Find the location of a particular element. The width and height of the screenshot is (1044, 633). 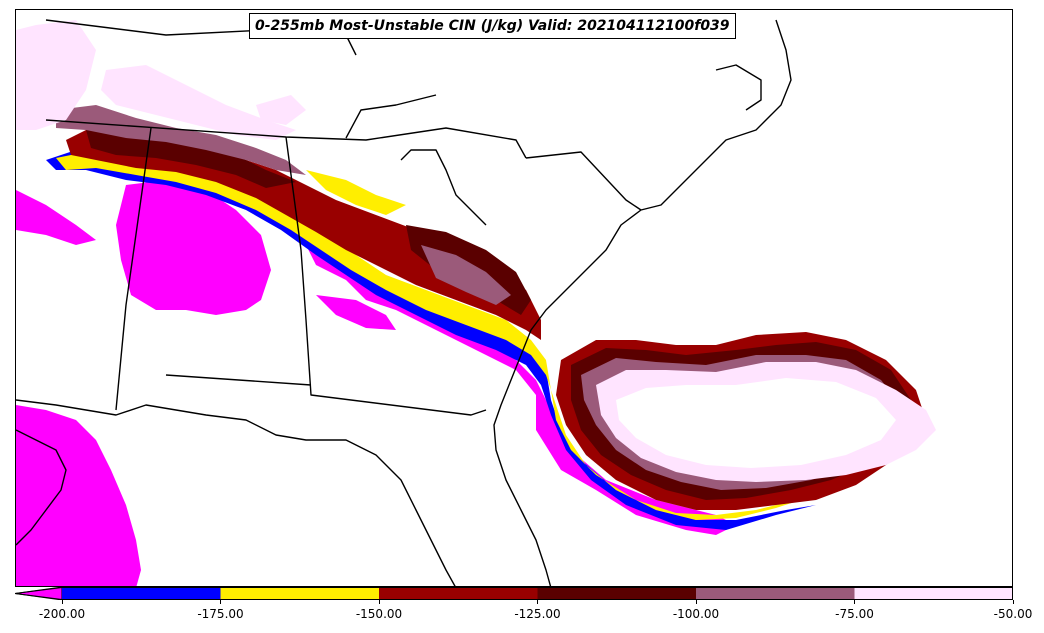

colorbar-tick-label: -175.00 is located at coordinates (220, 614).